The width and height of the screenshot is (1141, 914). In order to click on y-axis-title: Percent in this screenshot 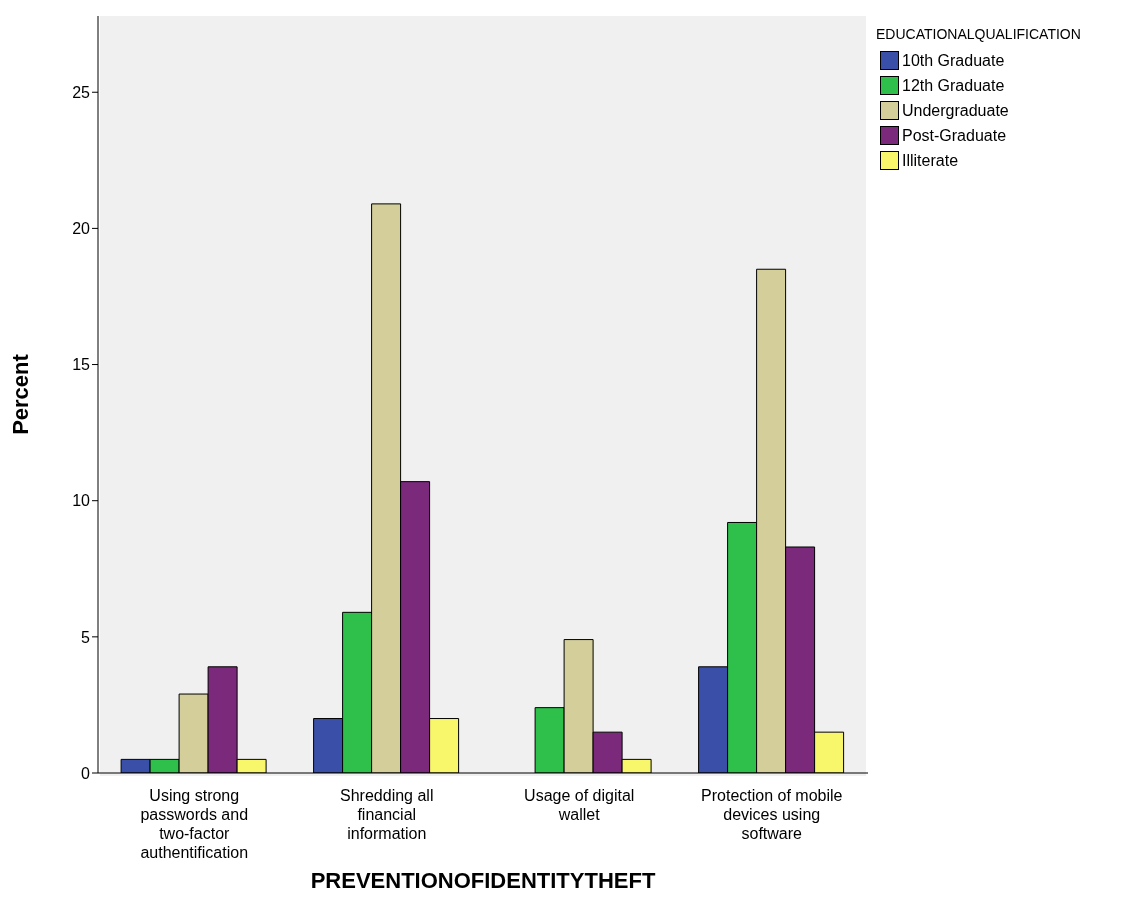, I will do `click(20, 394)`.